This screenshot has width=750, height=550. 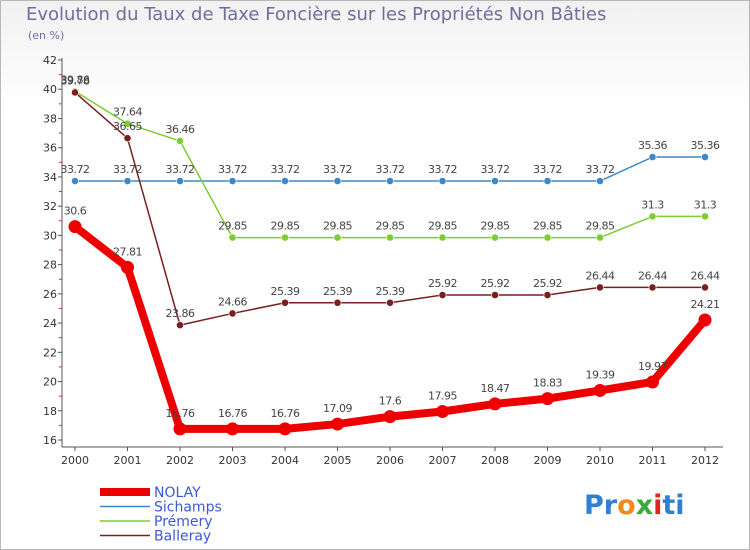 I want to click on y-tick-label: 32, so click(x=50, y=206).